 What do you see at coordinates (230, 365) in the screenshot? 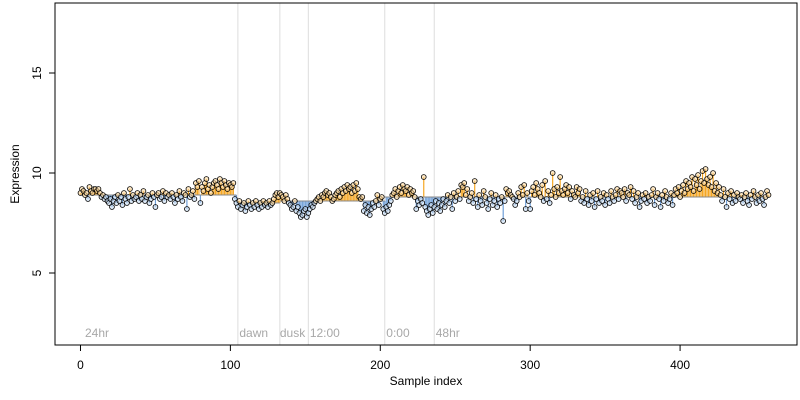
I see `x-tick-label: 100` at bounding box center [230, 365].